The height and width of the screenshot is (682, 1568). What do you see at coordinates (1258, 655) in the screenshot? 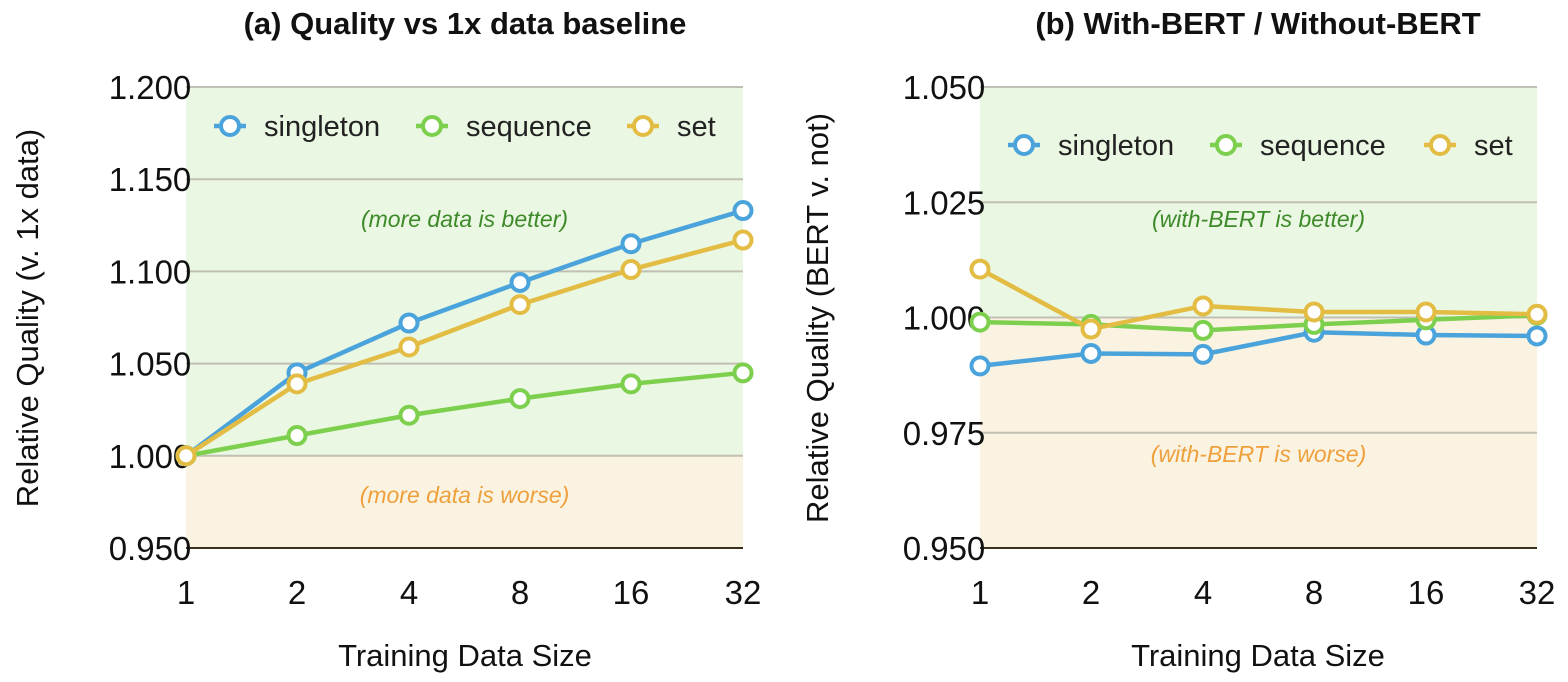
I see `x-axis-label-b: Training Data Size` at bounding box center [1258, 655].